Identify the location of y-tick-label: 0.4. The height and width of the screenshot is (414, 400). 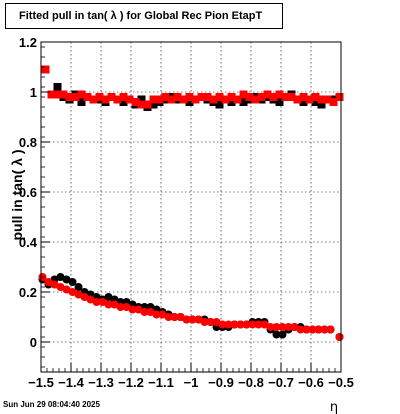
(28, 242).